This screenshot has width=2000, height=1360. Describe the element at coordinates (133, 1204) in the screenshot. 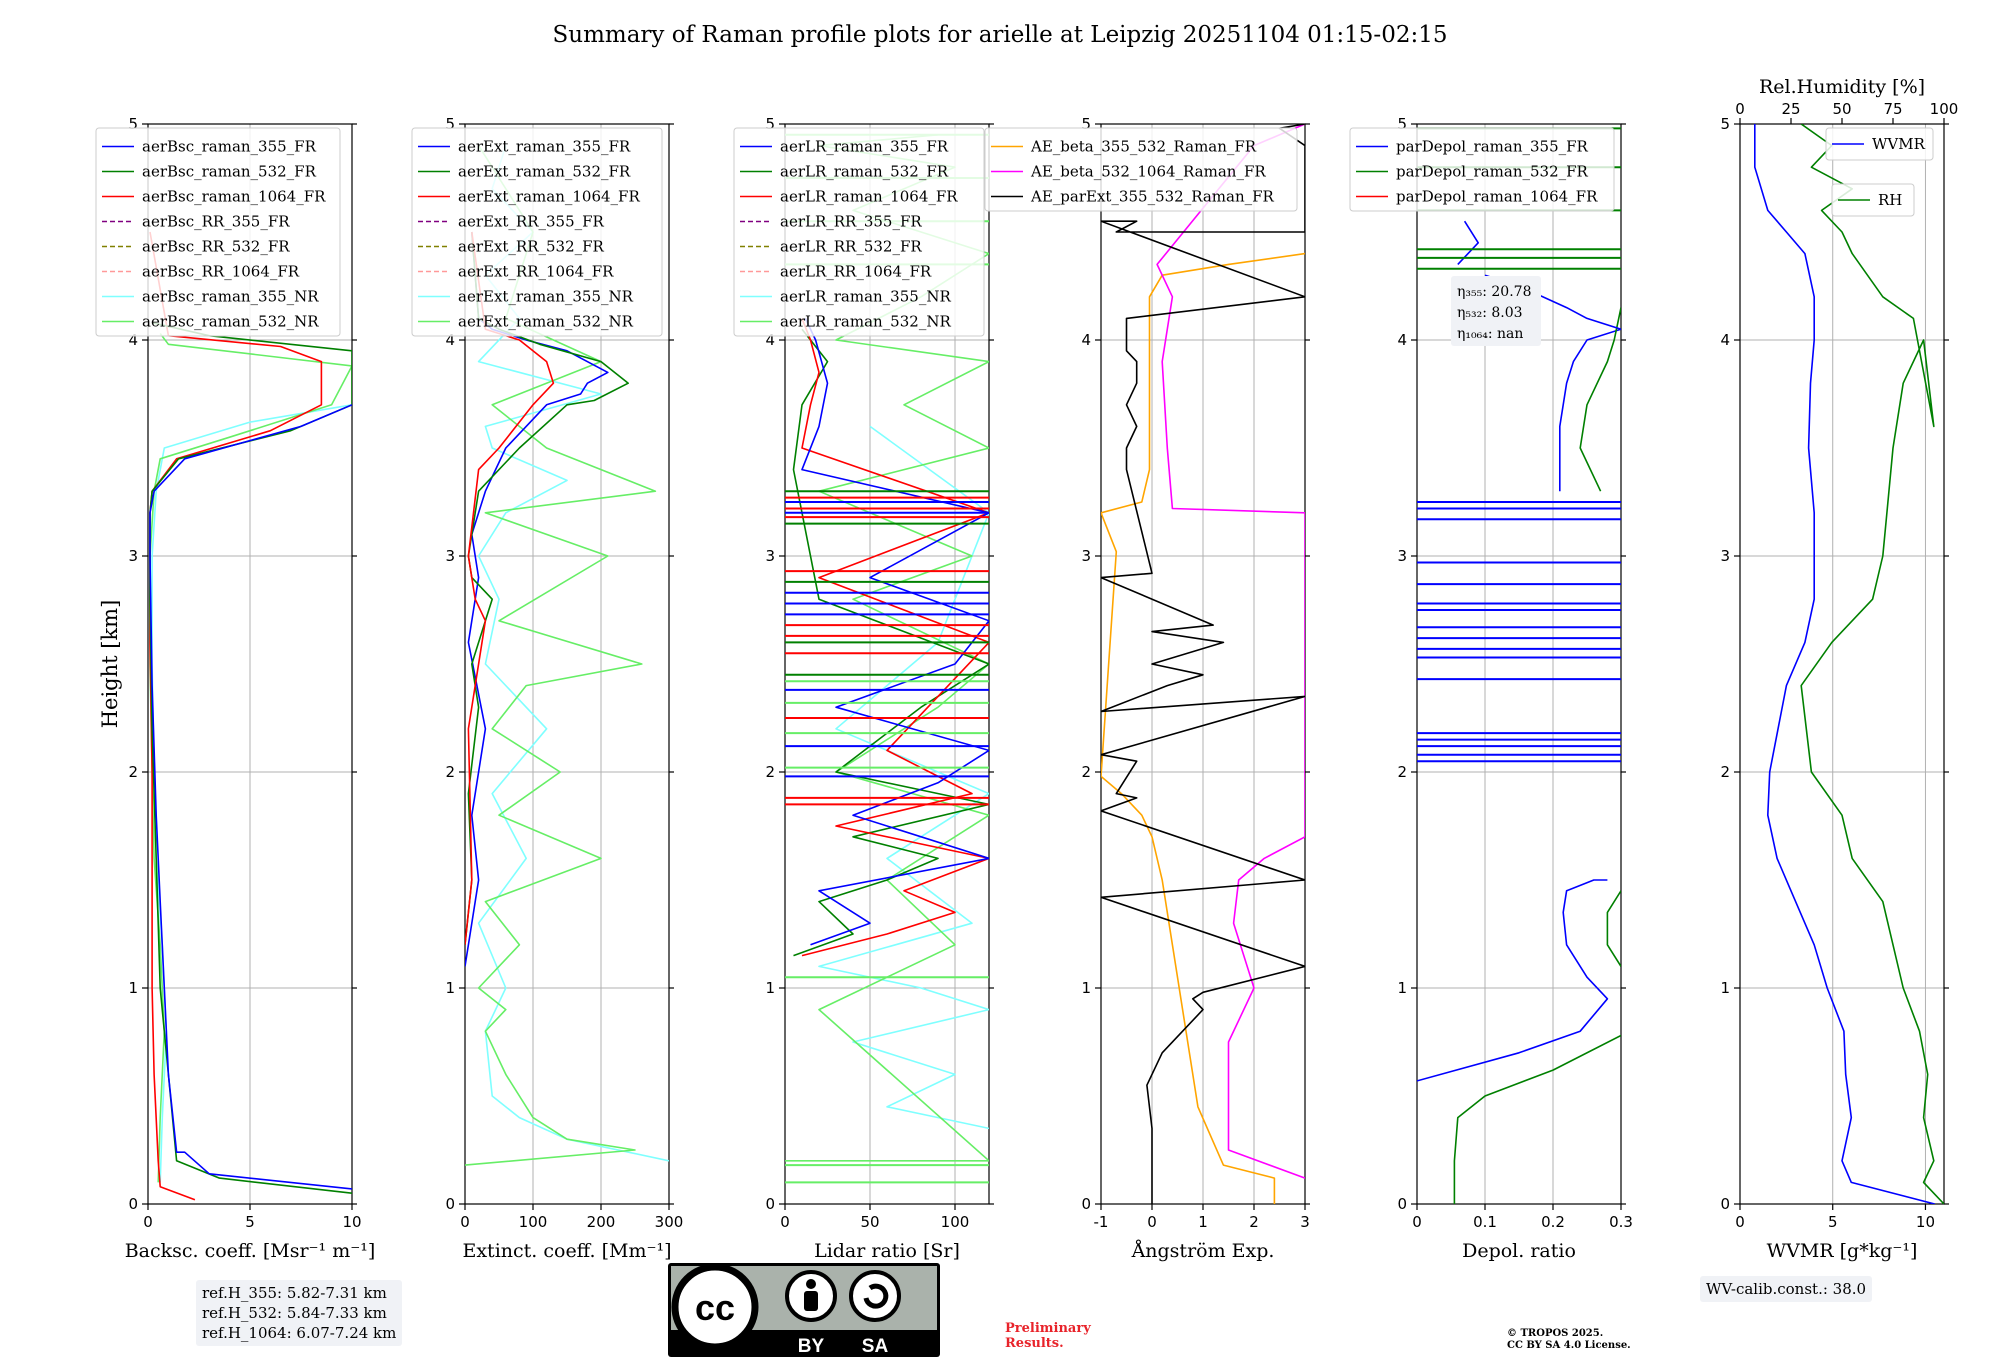

I see `backscatter-y-tick-label: 0` at that location.